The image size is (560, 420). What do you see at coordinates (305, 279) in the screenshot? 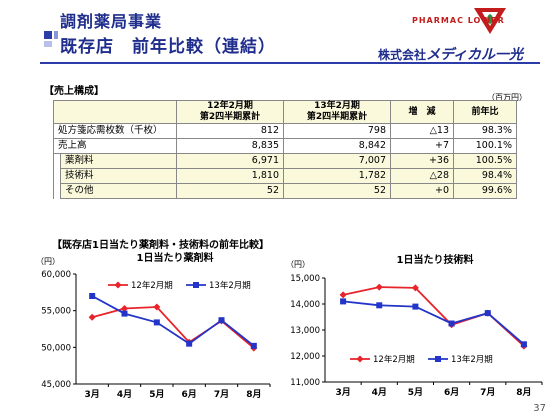
I see `y-tick-label: 15,000` at bounding box center [305, 279].